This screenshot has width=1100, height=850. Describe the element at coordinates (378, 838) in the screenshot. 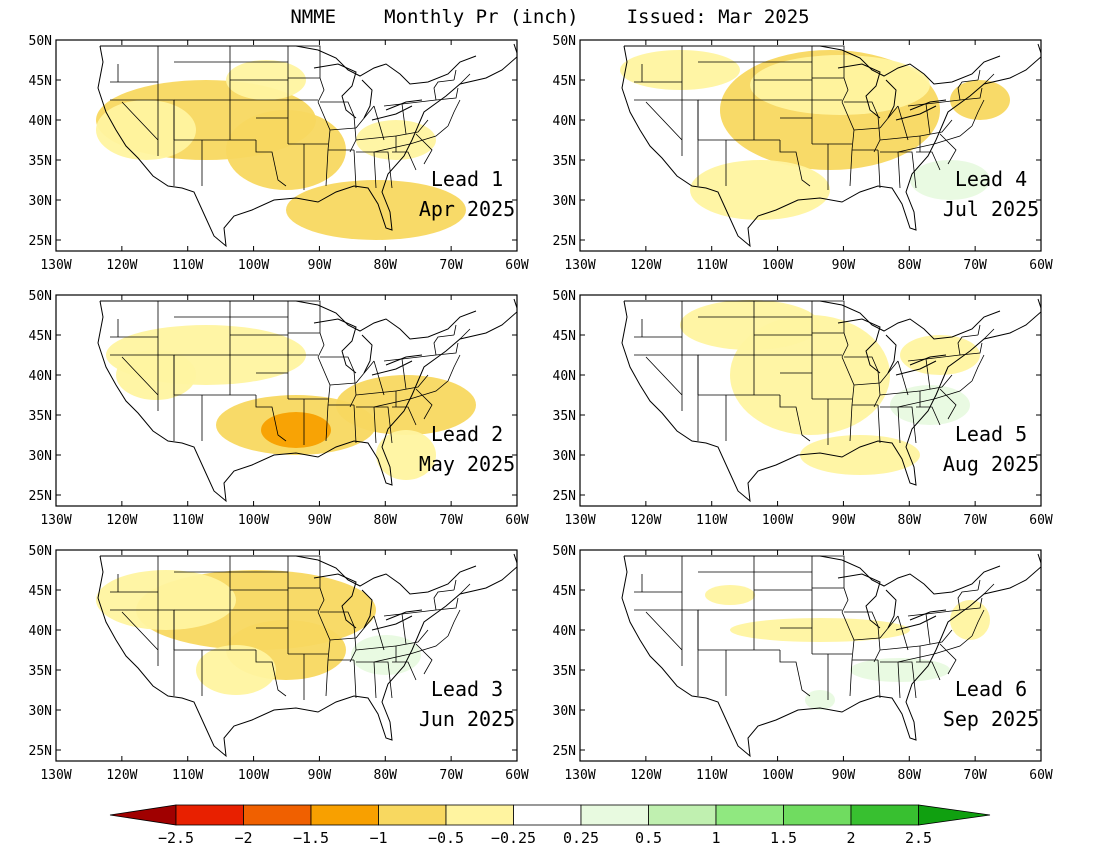

I see `colorbar-tick-label: −1` at that location.